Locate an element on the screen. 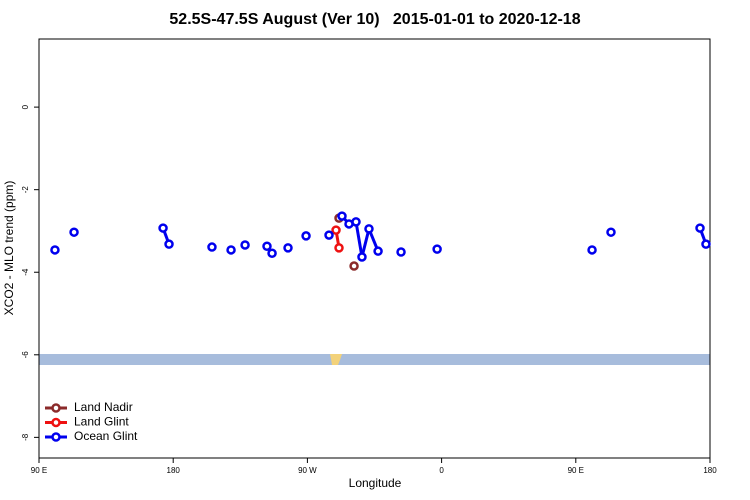 The width and height of the screenshot is (750, 500). x-tick-label: 0 is located at coordinates (441, 470).